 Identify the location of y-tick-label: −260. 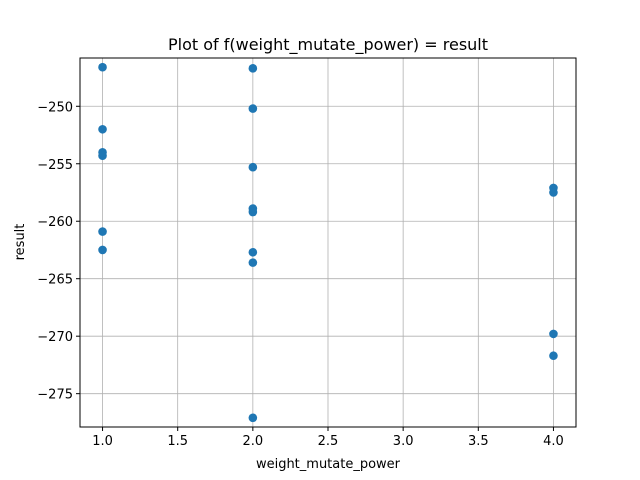
(55, 222).